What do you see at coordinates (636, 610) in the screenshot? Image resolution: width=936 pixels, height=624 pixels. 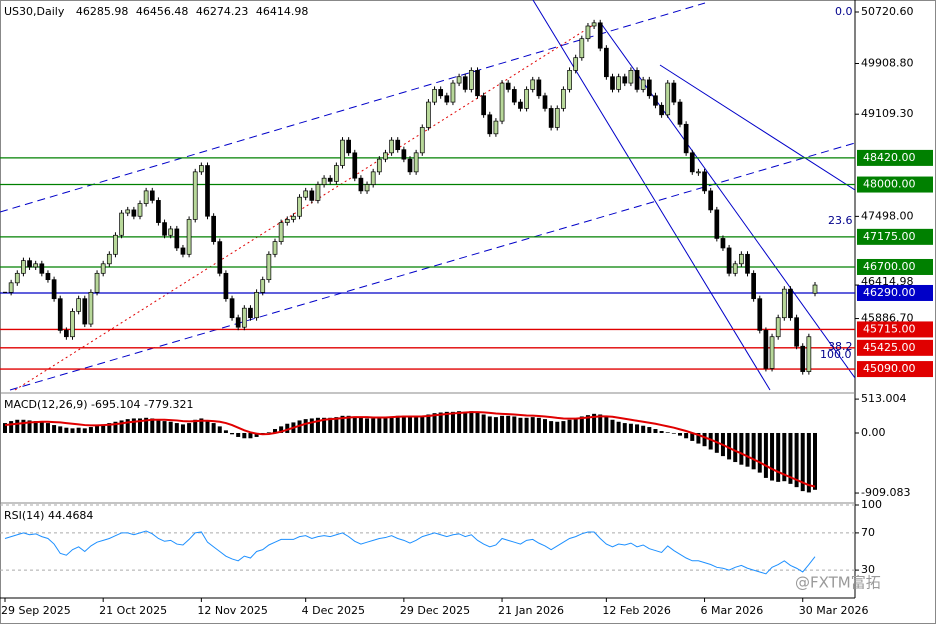 I see `x-tick-label: 12 Feb 2026` at bounding box center [636, 610].